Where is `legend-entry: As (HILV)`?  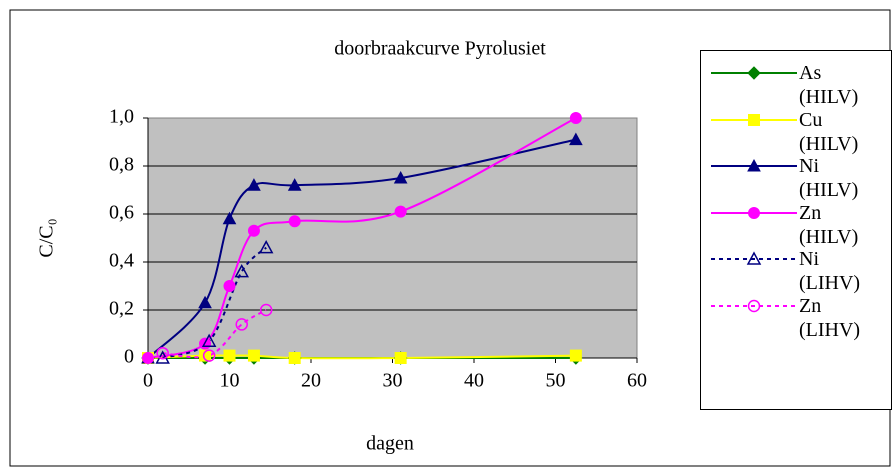
legend-entry: As (HILV) is located at coordinates (796, 83).